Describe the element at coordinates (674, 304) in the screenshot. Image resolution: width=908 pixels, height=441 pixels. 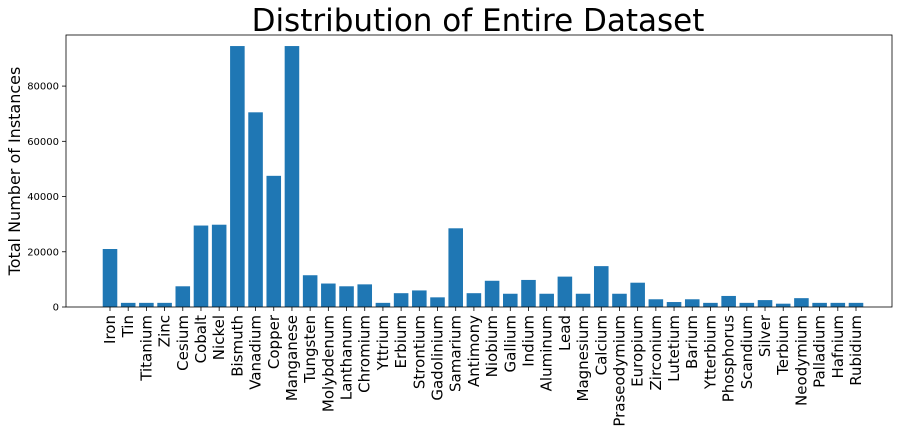
I see `bar-lutetium` at that location.